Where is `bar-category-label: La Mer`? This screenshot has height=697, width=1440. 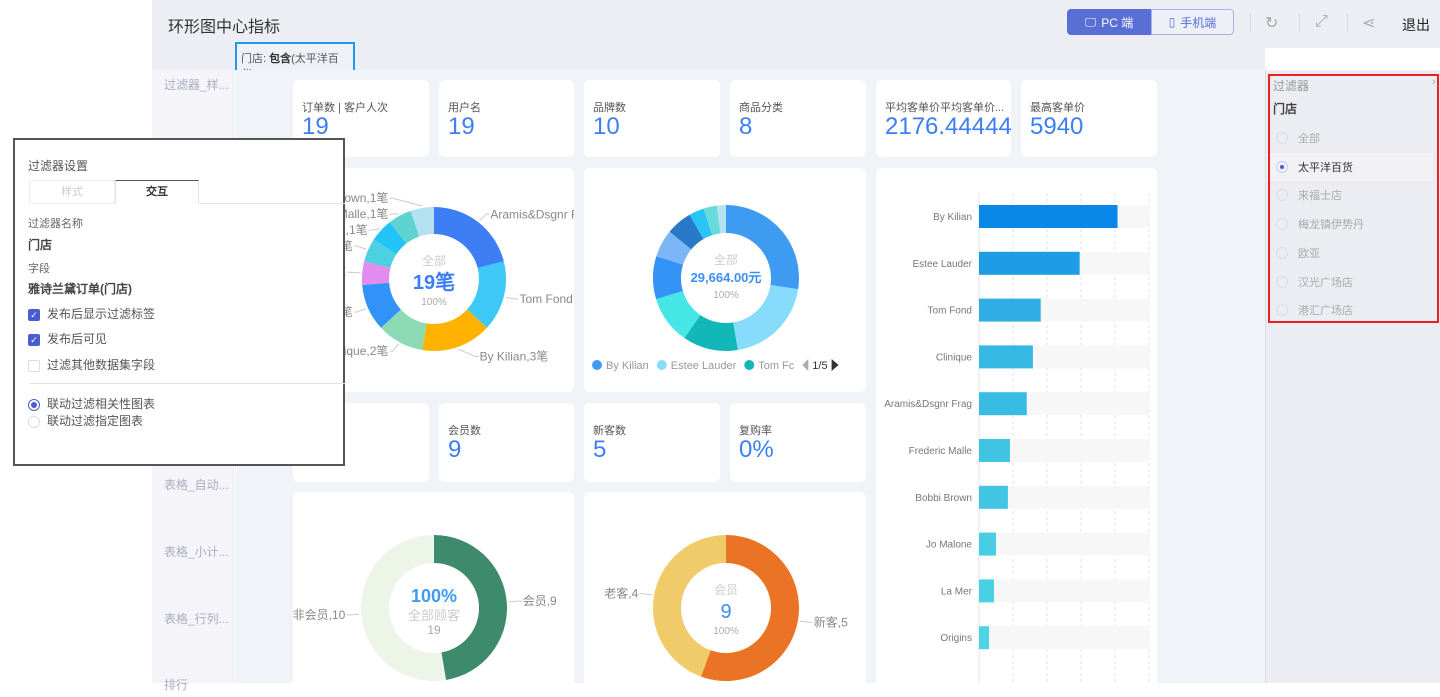 bar-category-label: La Mer is located at coordinates (957, 591).